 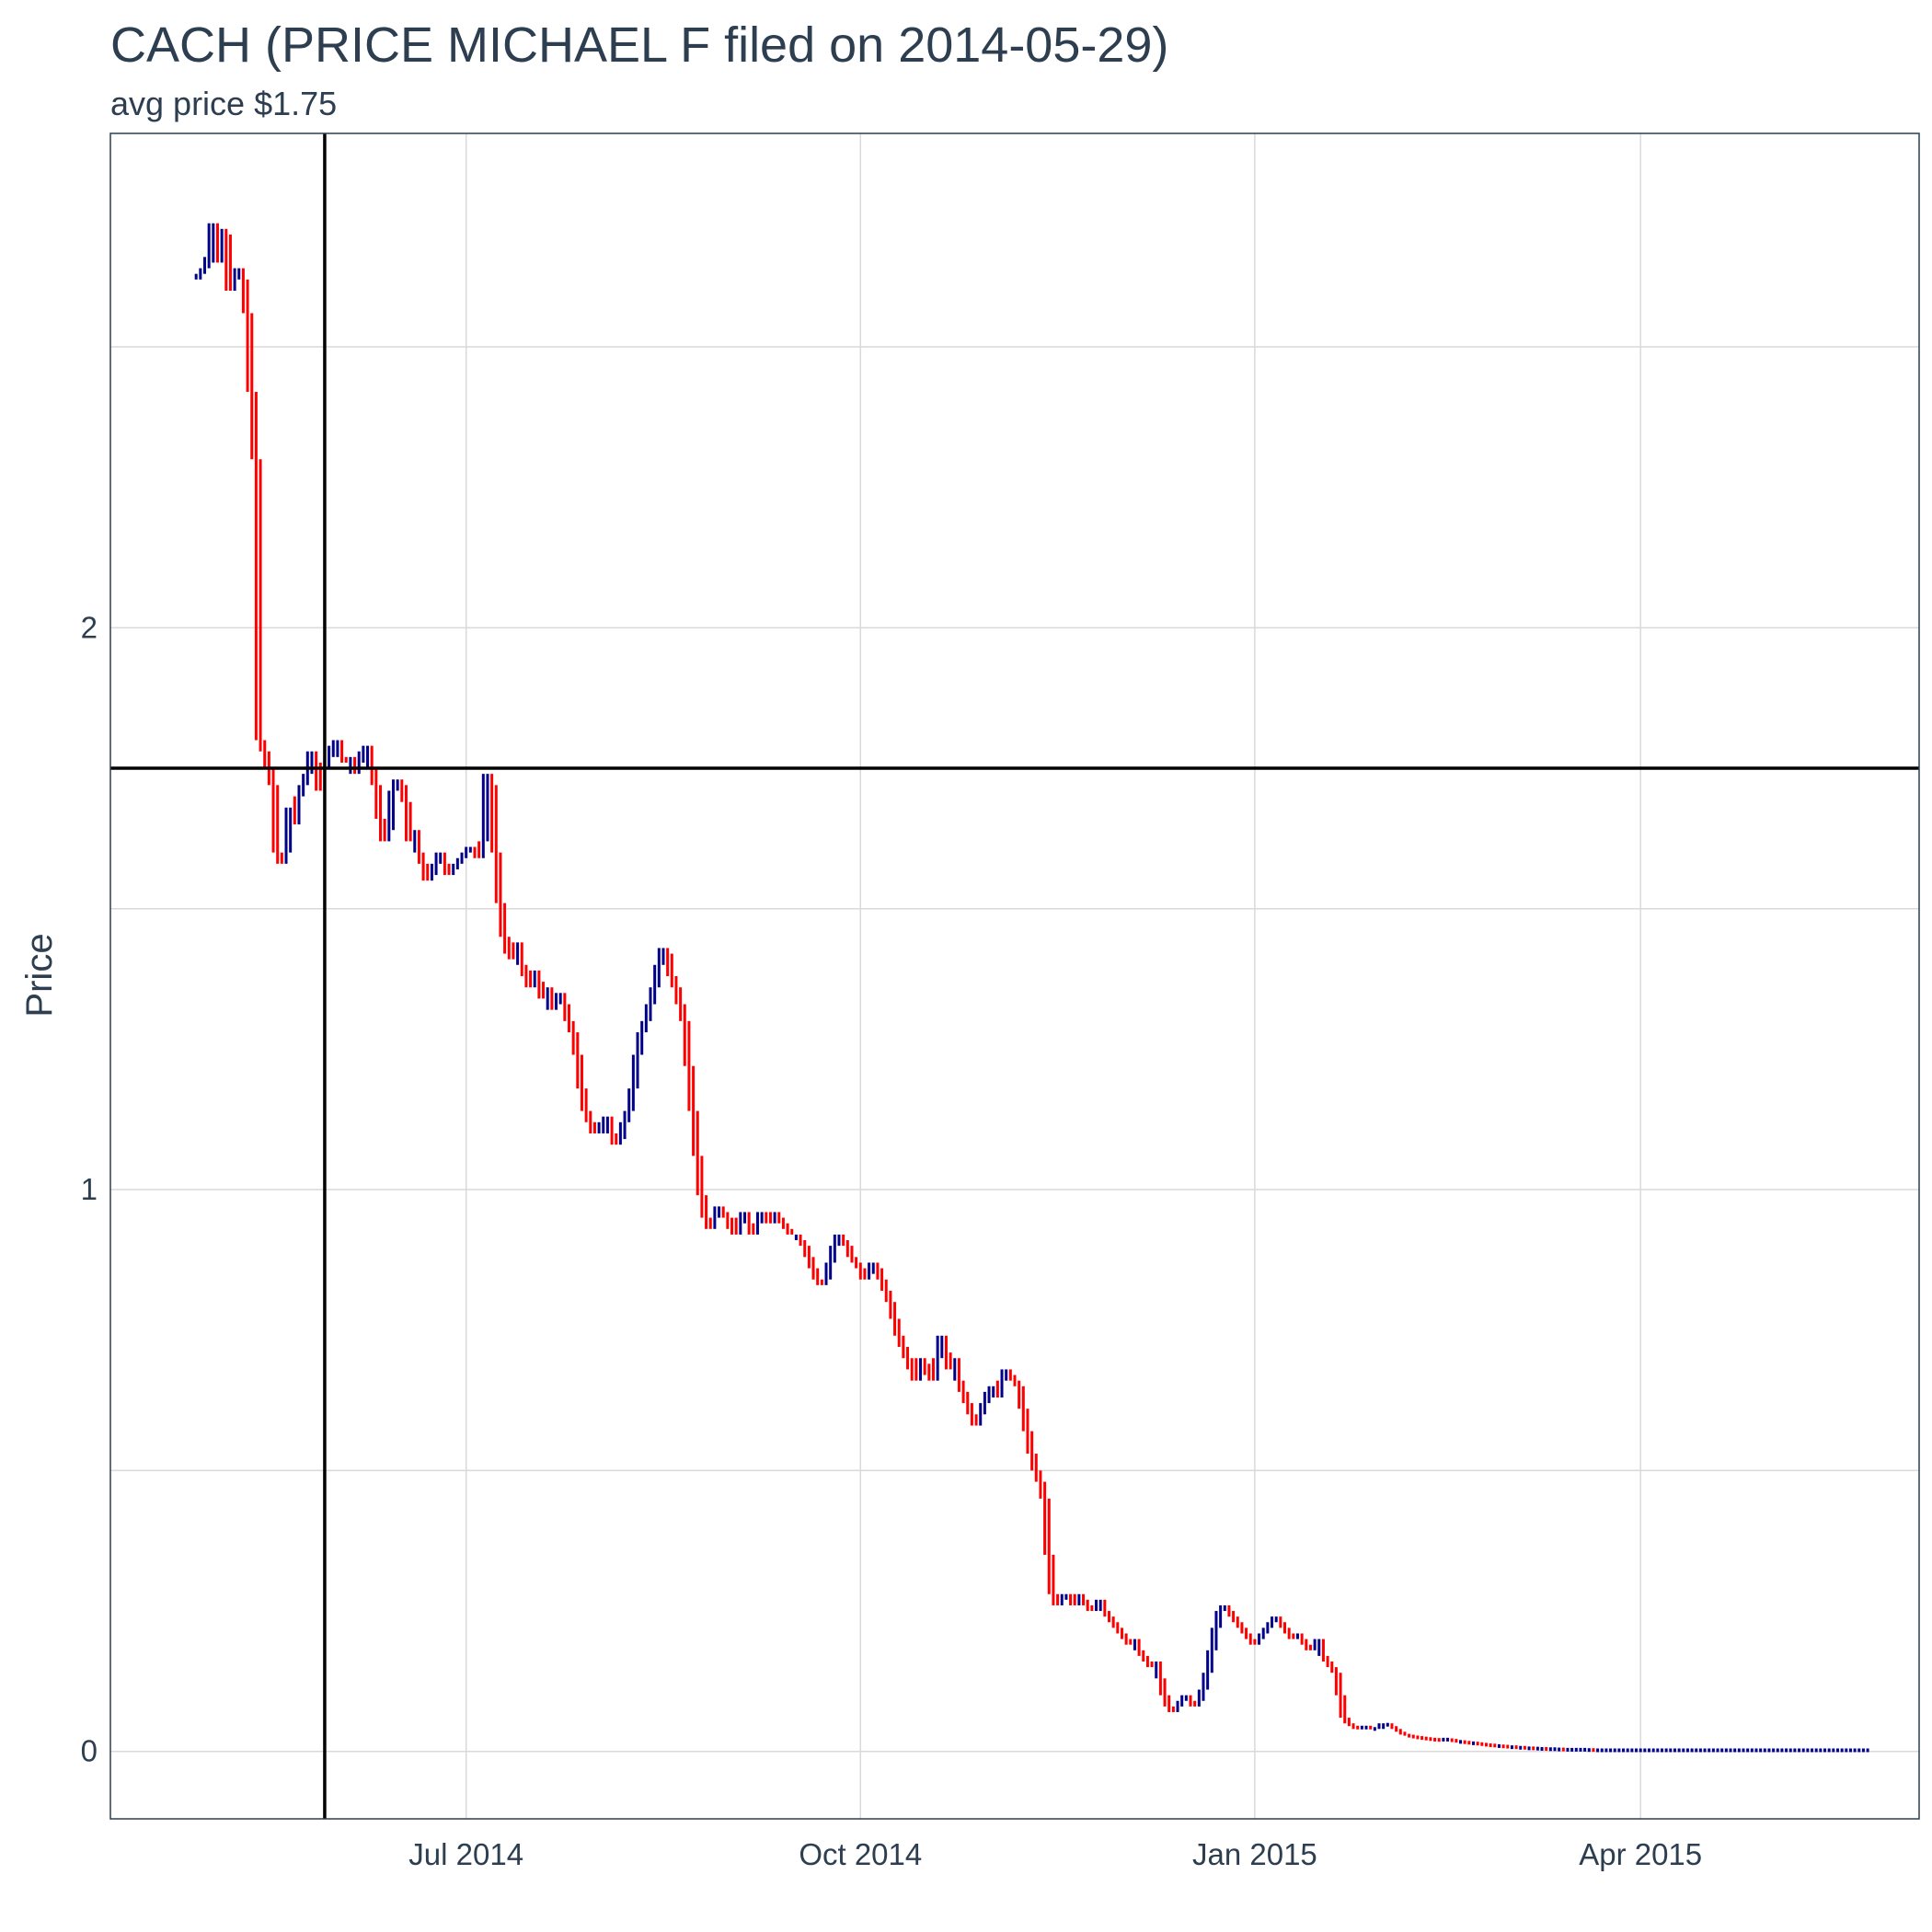 What do you see at coordinates (465, 1854) in the screenshot?
I see `x-tick-label: Jul 2014` at bounding box center [465, 1854].